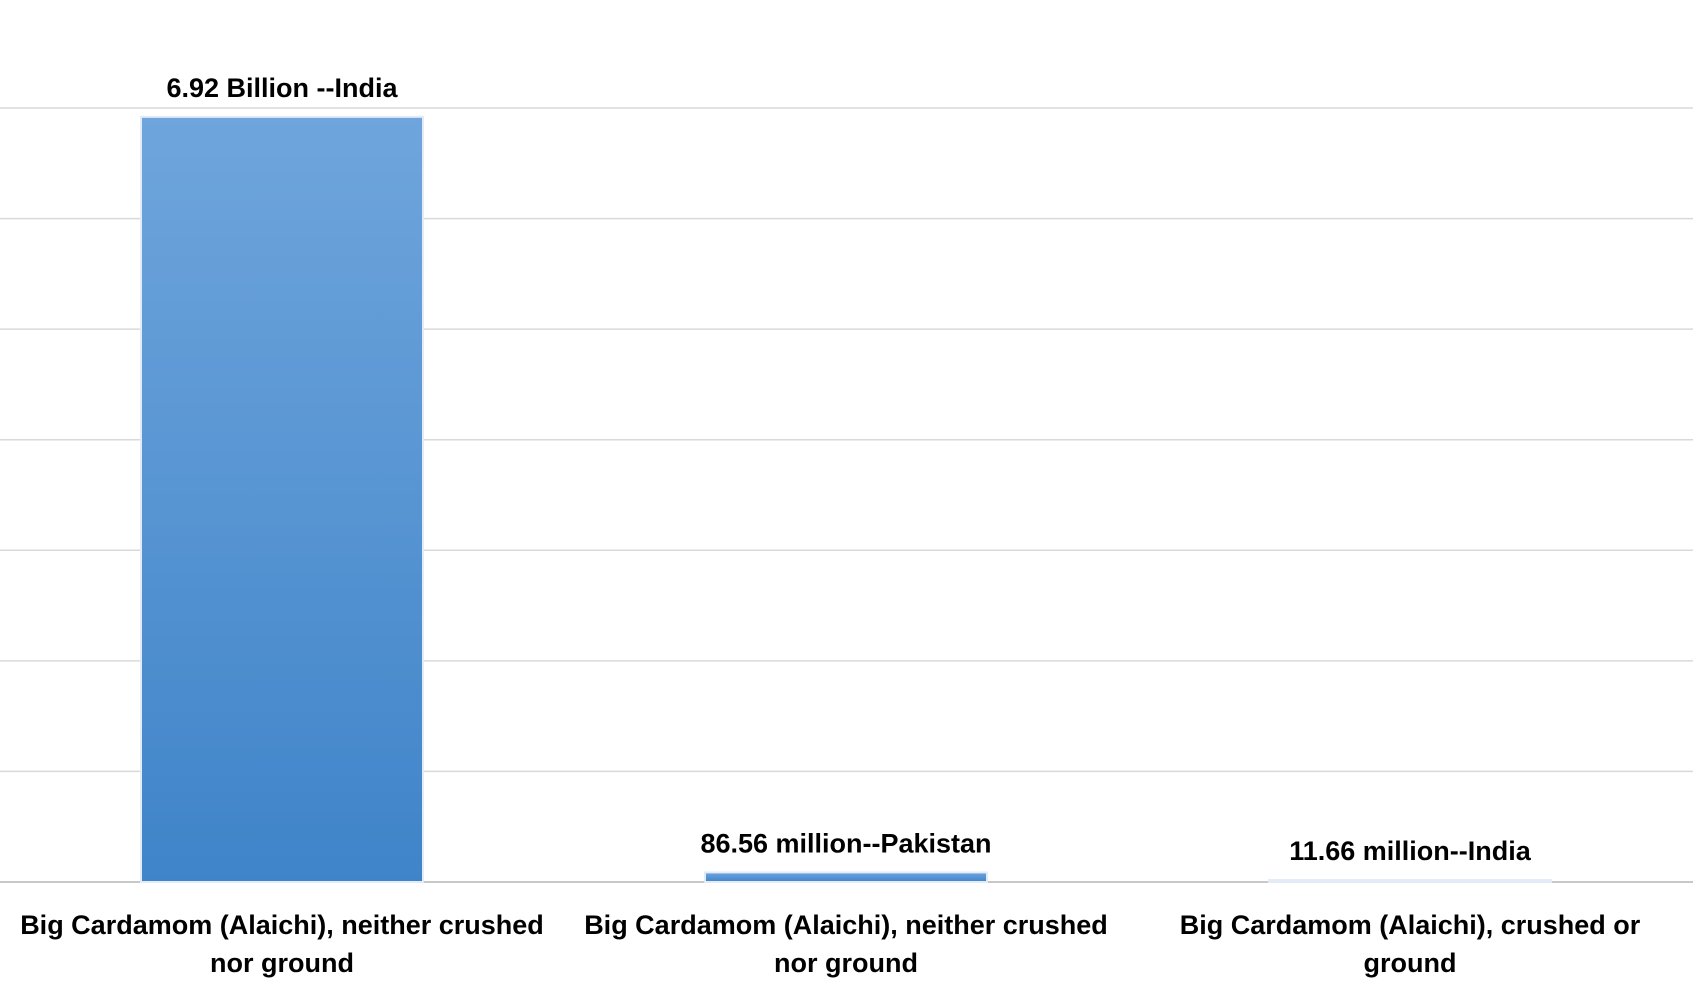 The image size is (1693, 982). I want to click on data-label: 86.56 million--Pakistan, so click(845, 843).